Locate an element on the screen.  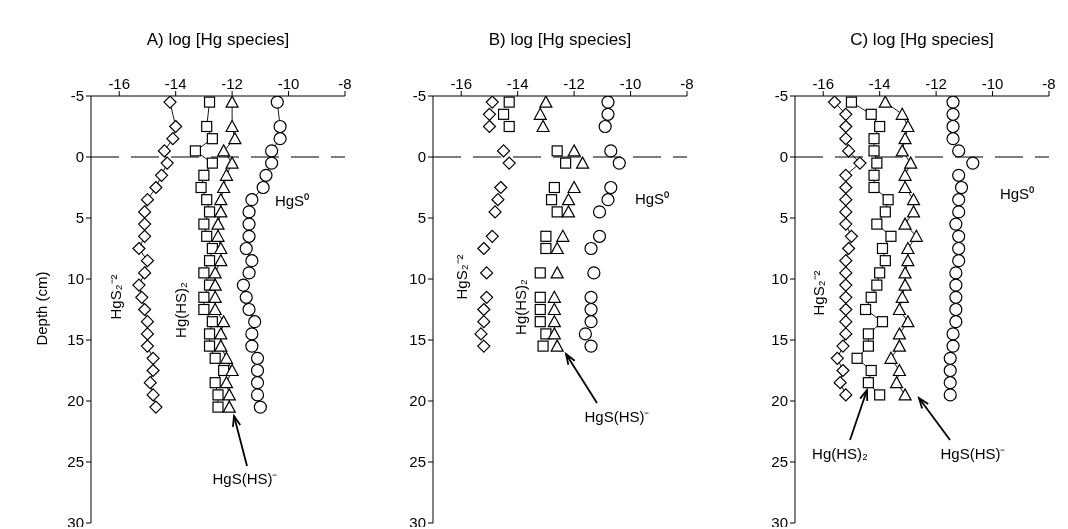
y-tick-label: 20 is located at coordinates (779, 401).